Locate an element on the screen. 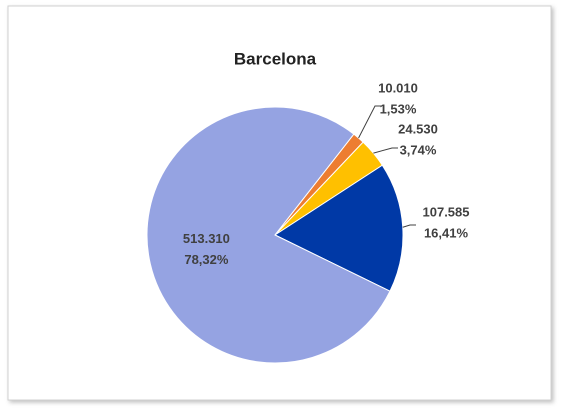 The height and width of the screenshot is (408, 561). value-label: 107.585 is located at coordinates (446, 211).